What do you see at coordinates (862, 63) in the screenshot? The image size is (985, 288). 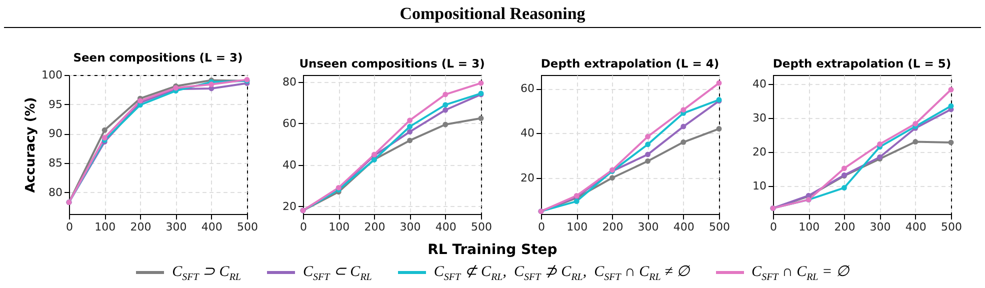 I see `chart-title: Depth extrapolation (L = 5)` at bounding box center [862, 63].